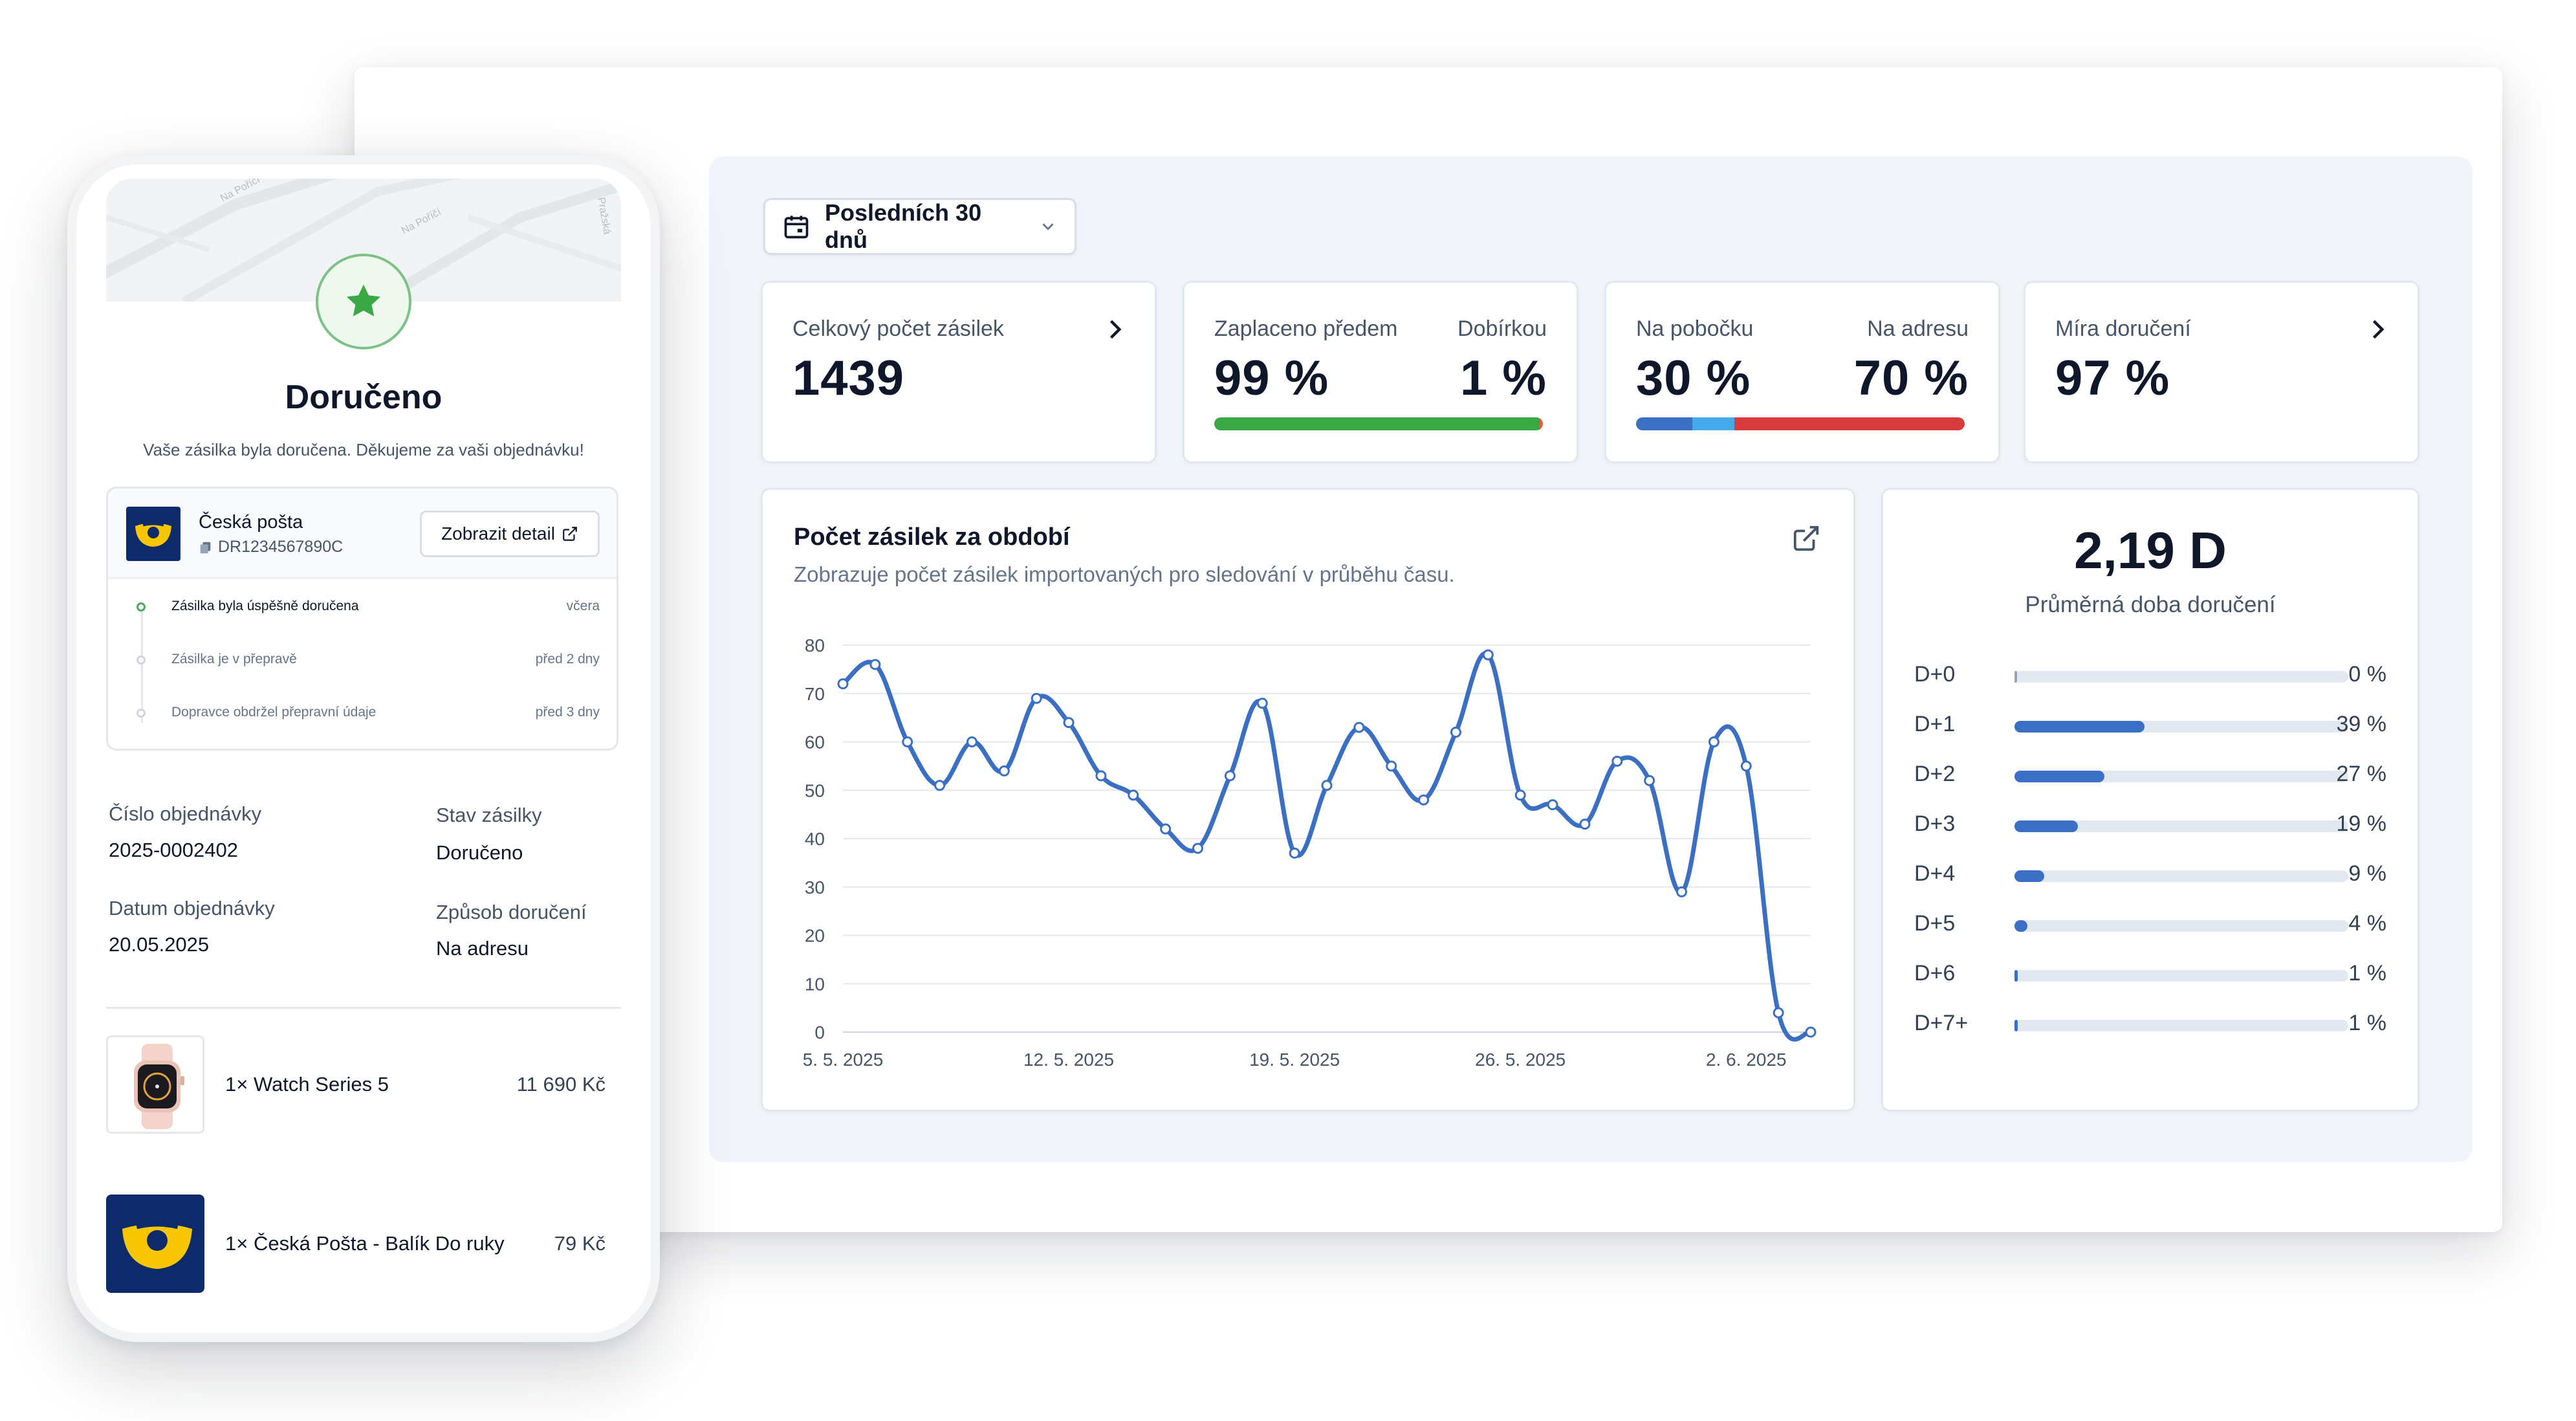 Image resolution: width=2576 pixels, height=1421 pixels. I want to click on map-streets: Na Poříčí Na Poříčí Pražská, so click(363, 240).